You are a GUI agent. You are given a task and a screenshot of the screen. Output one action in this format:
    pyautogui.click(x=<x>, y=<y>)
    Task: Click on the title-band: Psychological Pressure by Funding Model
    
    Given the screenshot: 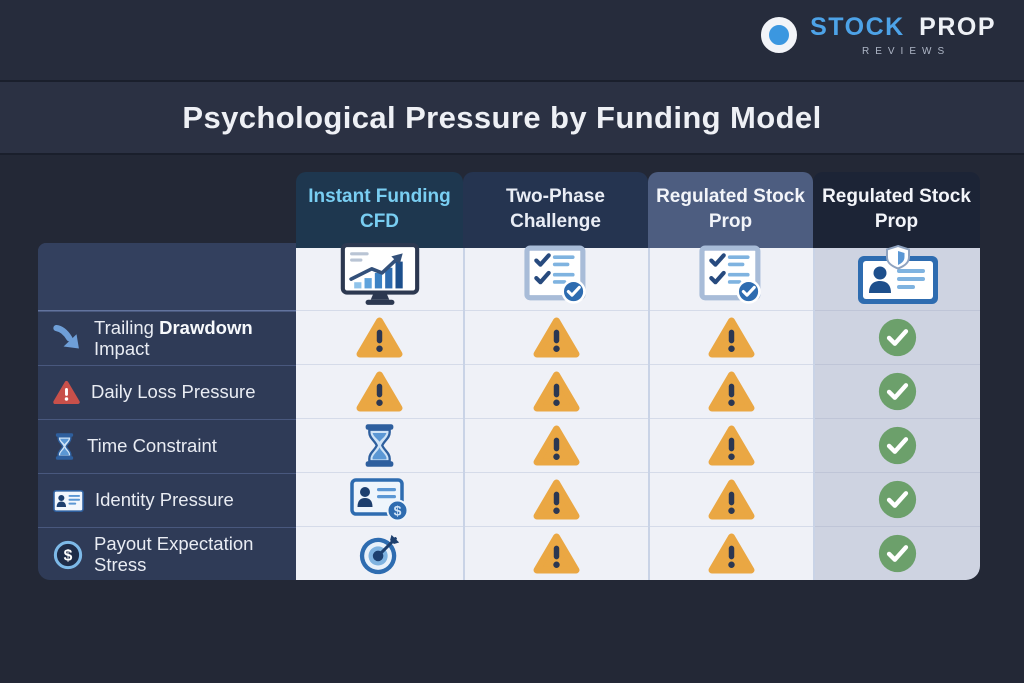 What is the action you would take?
    pyautogui.click(x=512, y=118)
    